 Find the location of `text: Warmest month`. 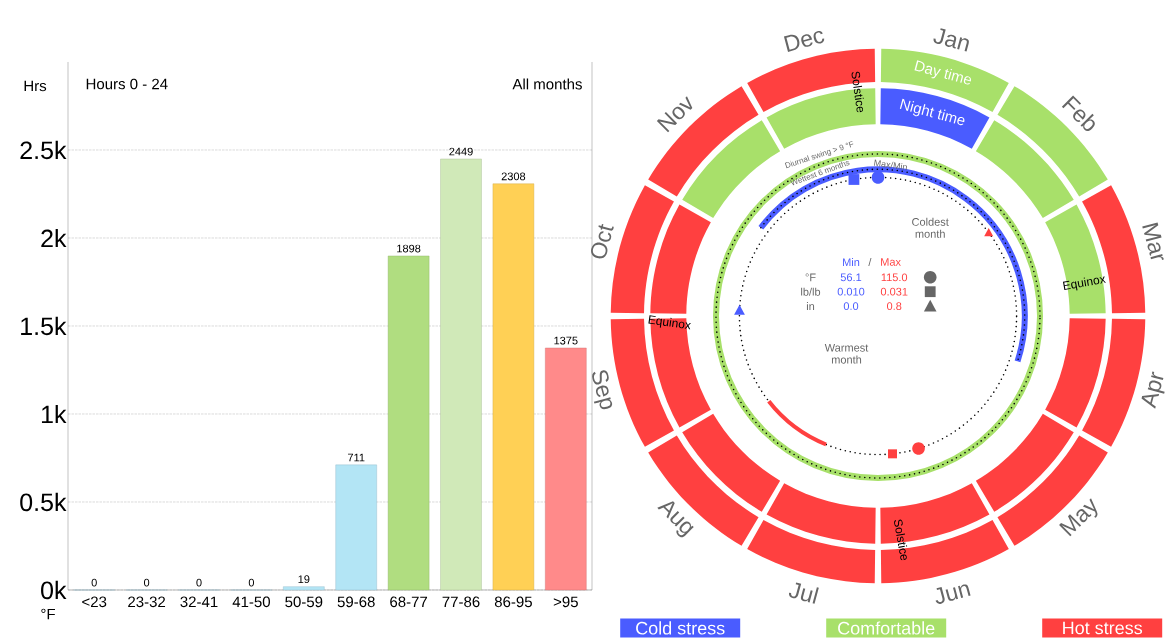

text: Warmest month is located at coordinates (846, 353).